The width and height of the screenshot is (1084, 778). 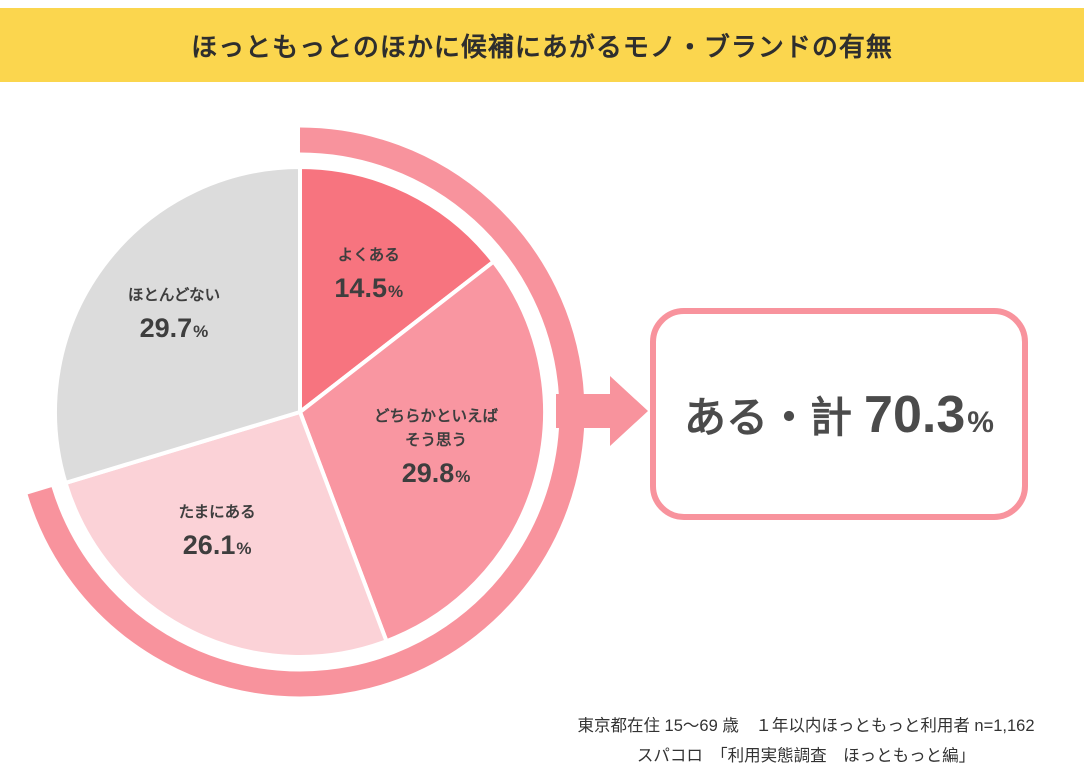 I want to click on summary-box: ある・計 70.3 %, so click(x=839, y=414).